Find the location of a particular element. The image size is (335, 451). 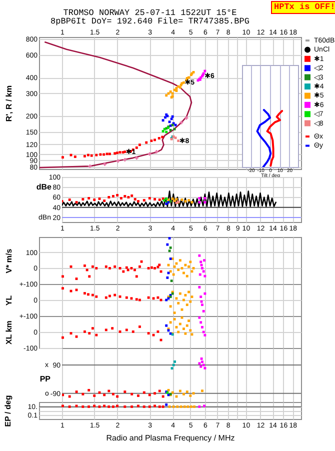

x-axis-title: Radio and Plasma Frequency / MHz is located at coordinates (170, 438).